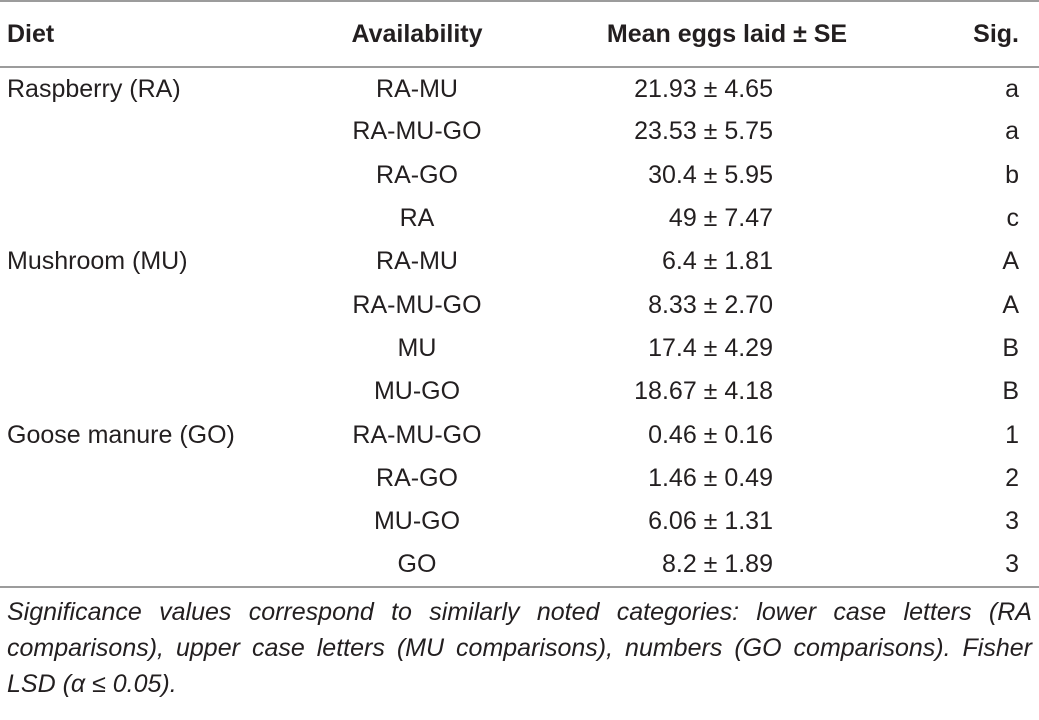 This screenshot has width=1039, height=720. I want to click on cell-mean: 8.2 ± 1.89, so click(727, 564).